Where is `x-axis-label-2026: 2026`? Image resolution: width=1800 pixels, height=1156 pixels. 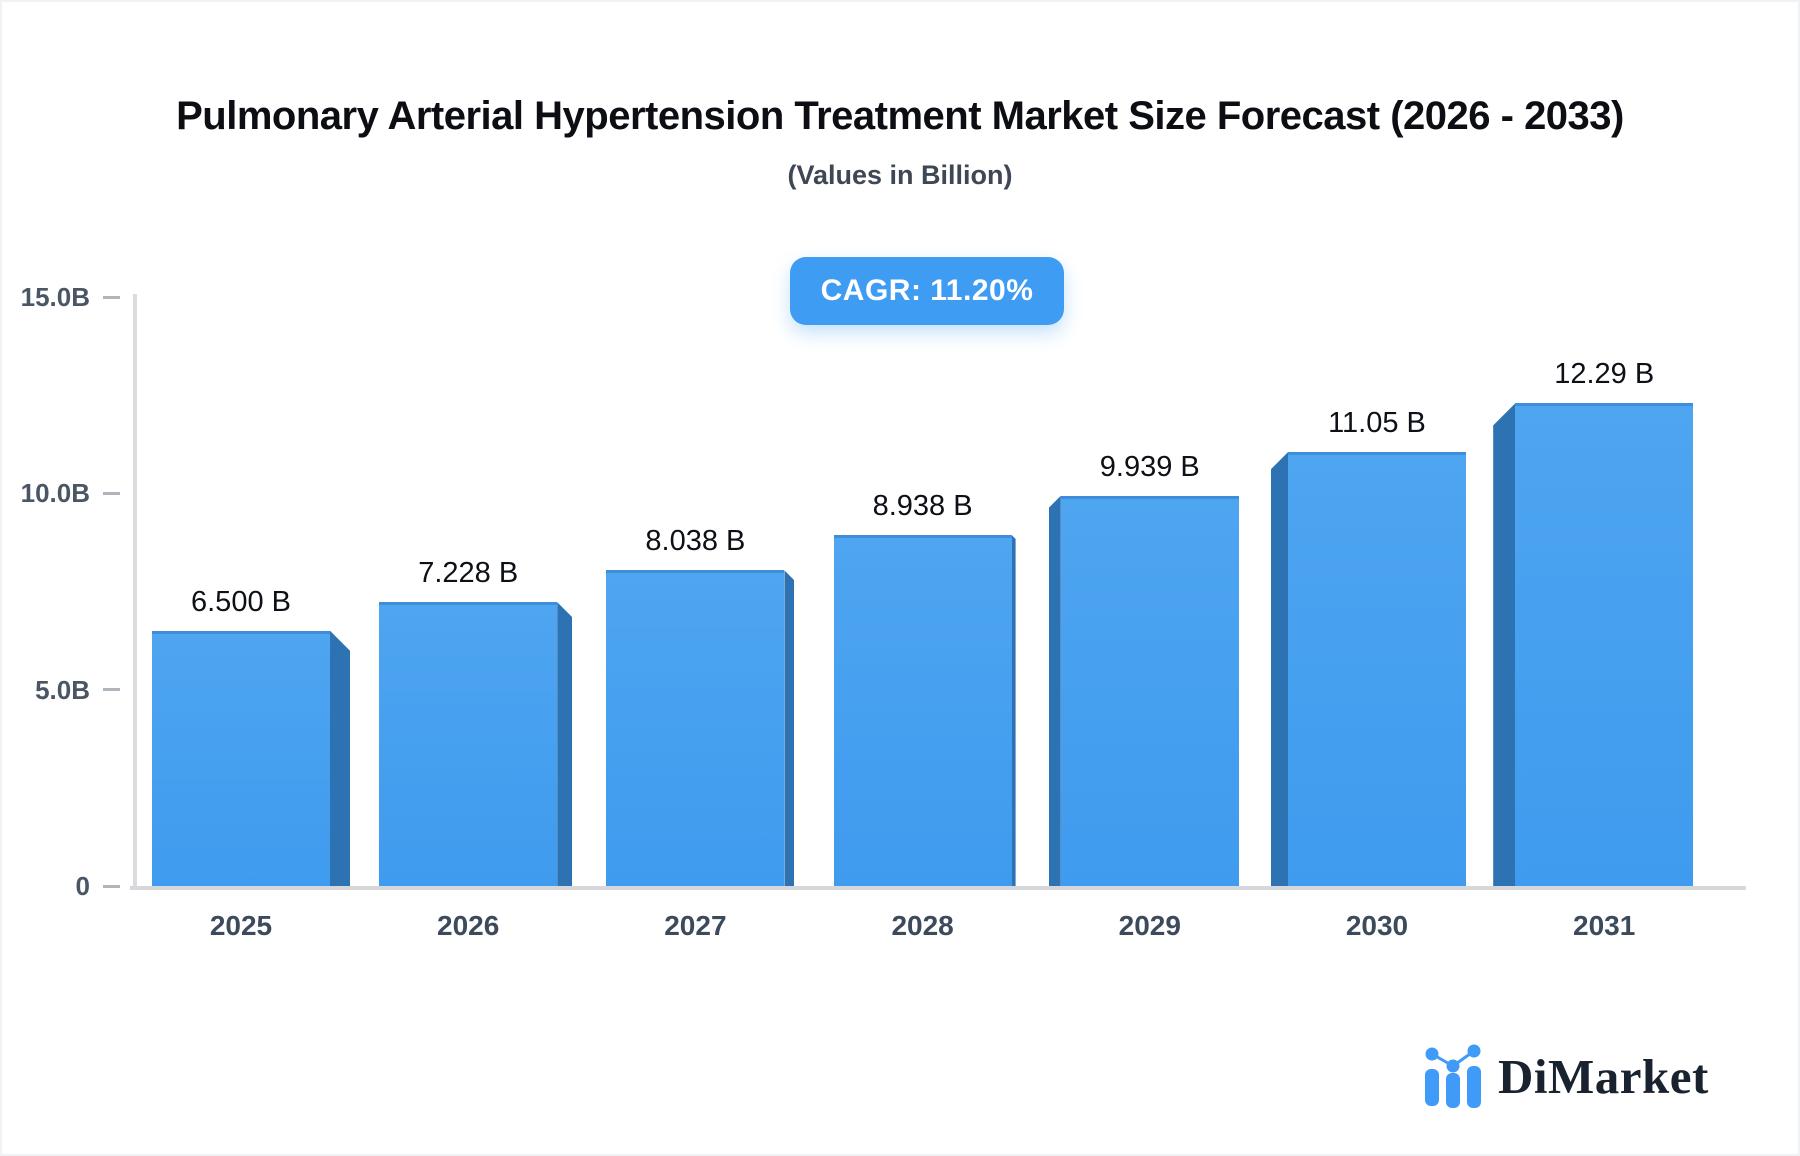 x-axis-label-2026: 2026 is located at coordinates (468, 925).